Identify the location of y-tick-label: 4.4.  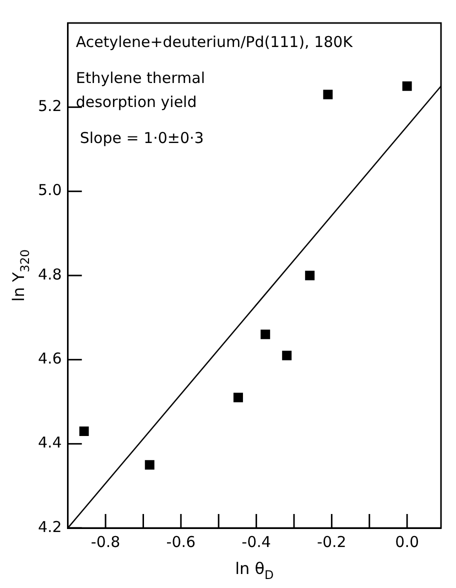
(50, 443).